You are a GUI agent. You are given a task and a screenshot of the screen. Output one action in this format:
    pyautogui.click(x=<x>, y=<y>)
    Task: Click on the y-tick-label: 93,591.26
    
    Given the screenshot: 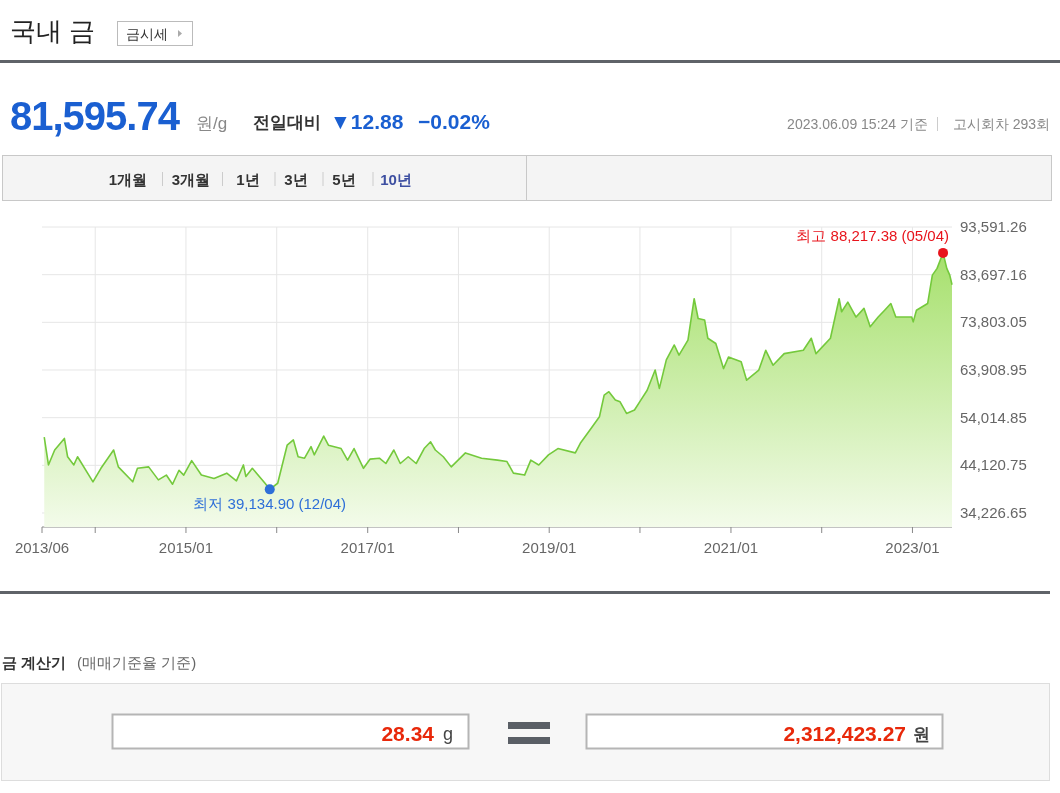 What is the action you would take?
    pyautogui.click(x=993, y=226)
    